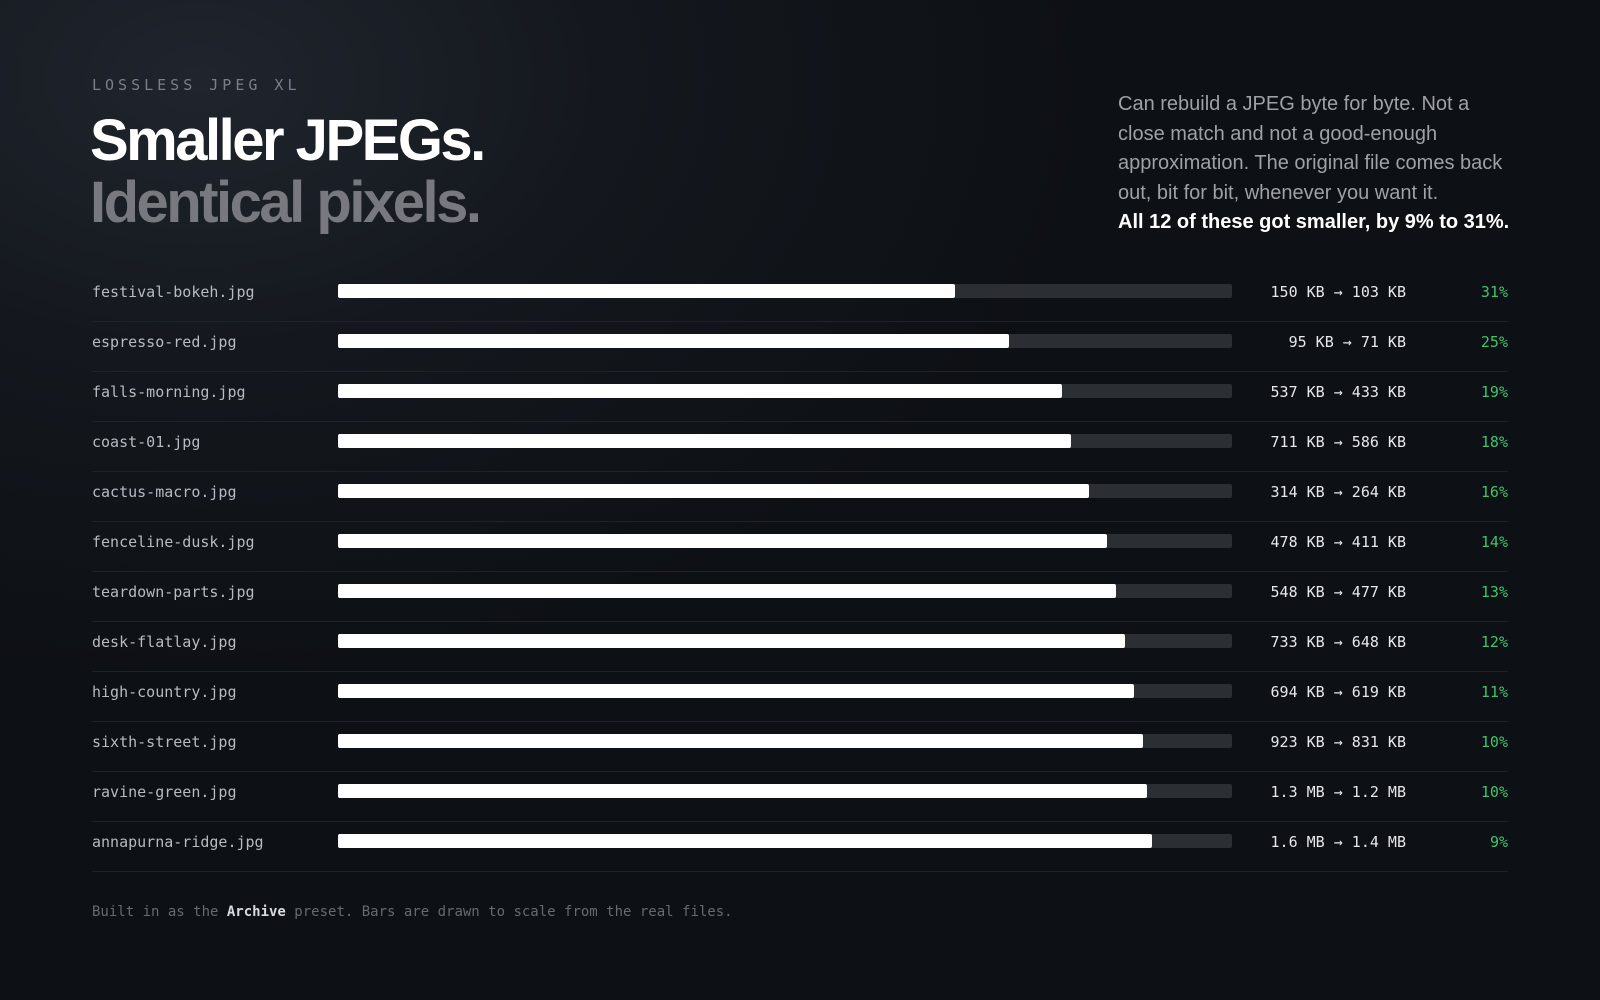 The height and width of the screenshot is (1000, 1600). I want to click on size-change-label: 733 KB → 648 KB, so click(1338, 642).